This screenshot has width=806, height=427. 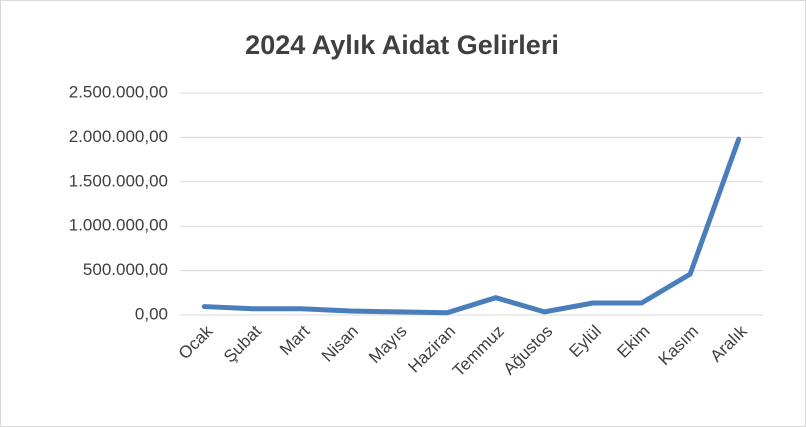 I want to click on y-tick-label: 1.500.000,00, so click(x=118, y=180).